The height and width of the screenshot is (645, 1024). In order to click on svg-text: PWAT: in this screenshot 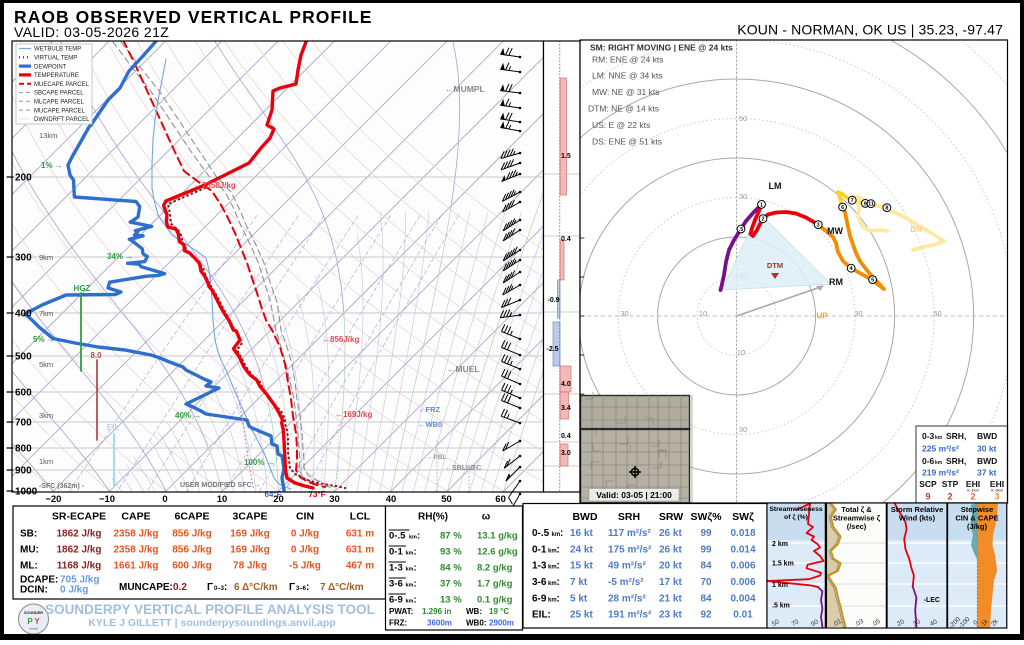, I will do `click(401, 611)`.